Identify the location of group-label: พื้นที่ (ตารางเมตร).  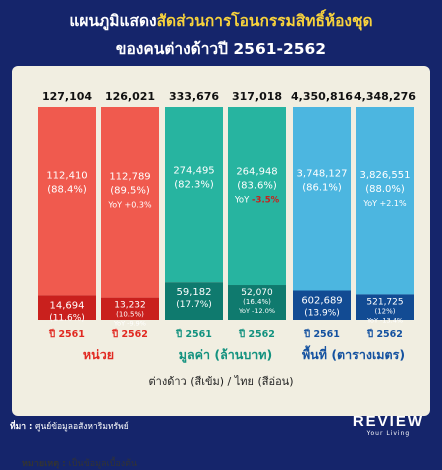
(353, 353).